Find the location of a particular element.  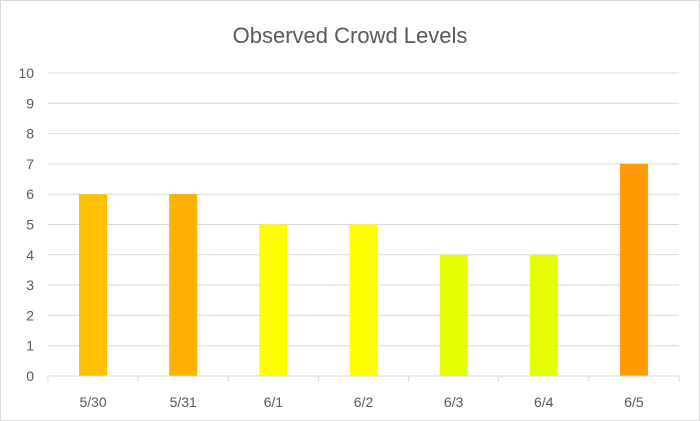

y-tick-label: 7 is located at coordinates (30, 164).